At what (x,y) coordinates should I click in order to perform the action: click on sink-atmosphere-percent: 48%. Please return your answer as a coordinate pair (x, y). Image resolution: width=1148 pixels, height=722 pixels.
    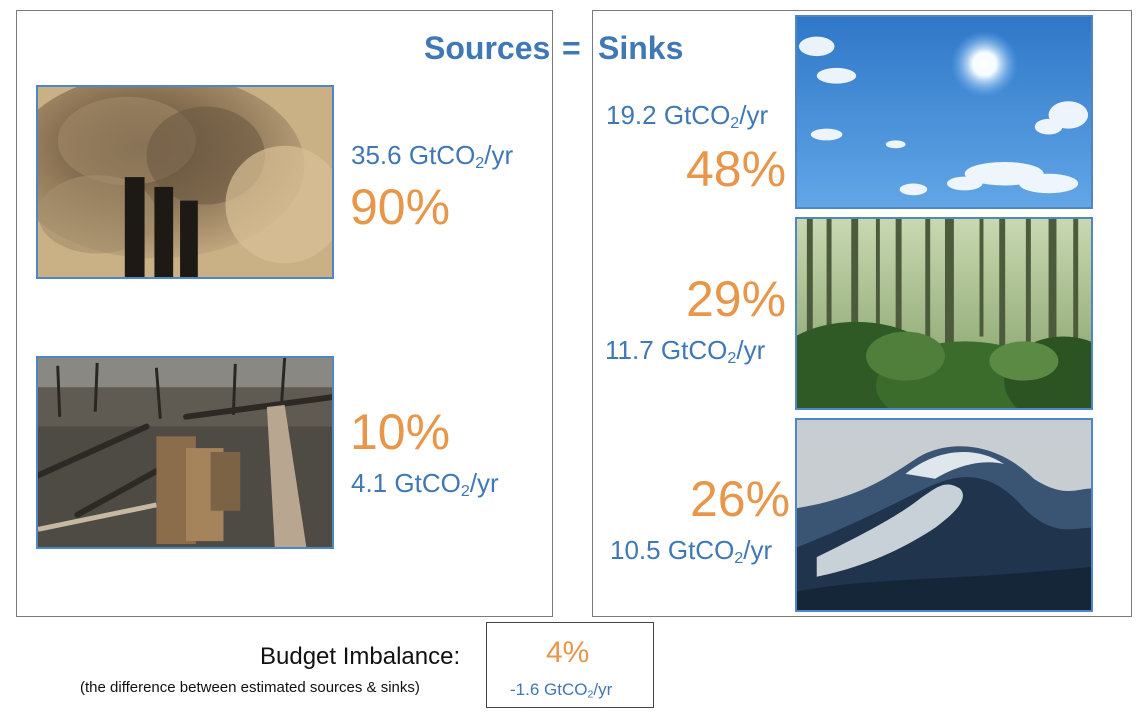
    Looking at the image, I should click on (736, 169).